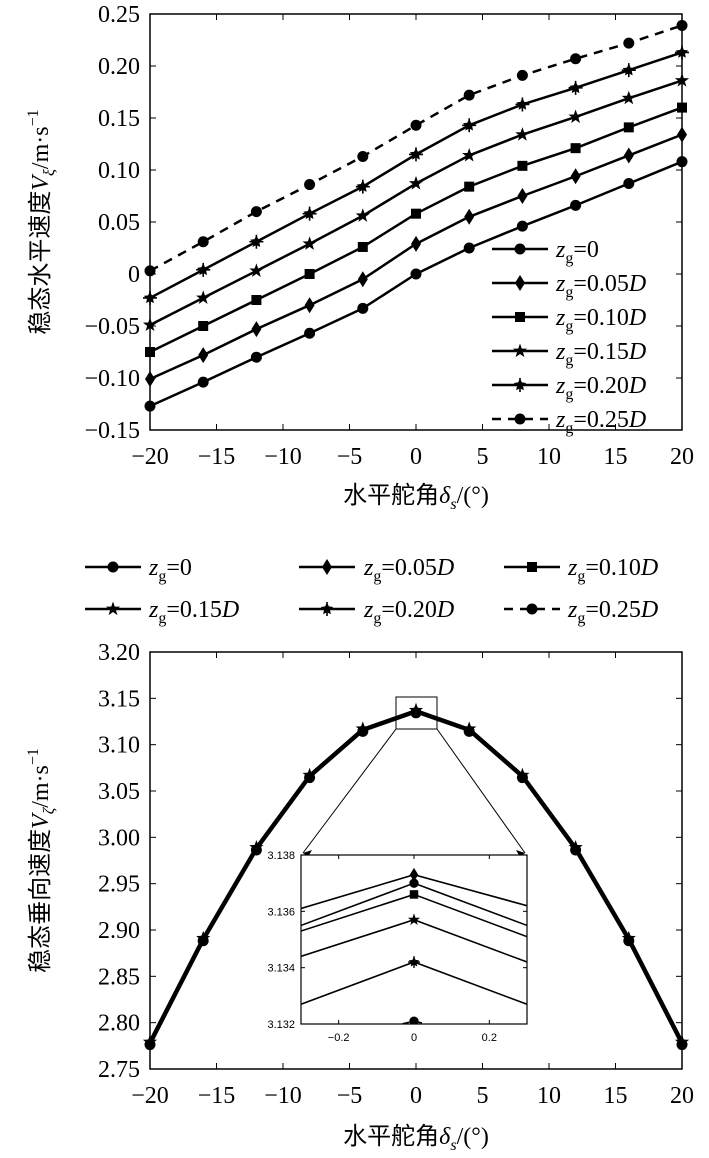  I want to click on y-tick-label: −0.10, so click(112, 379).